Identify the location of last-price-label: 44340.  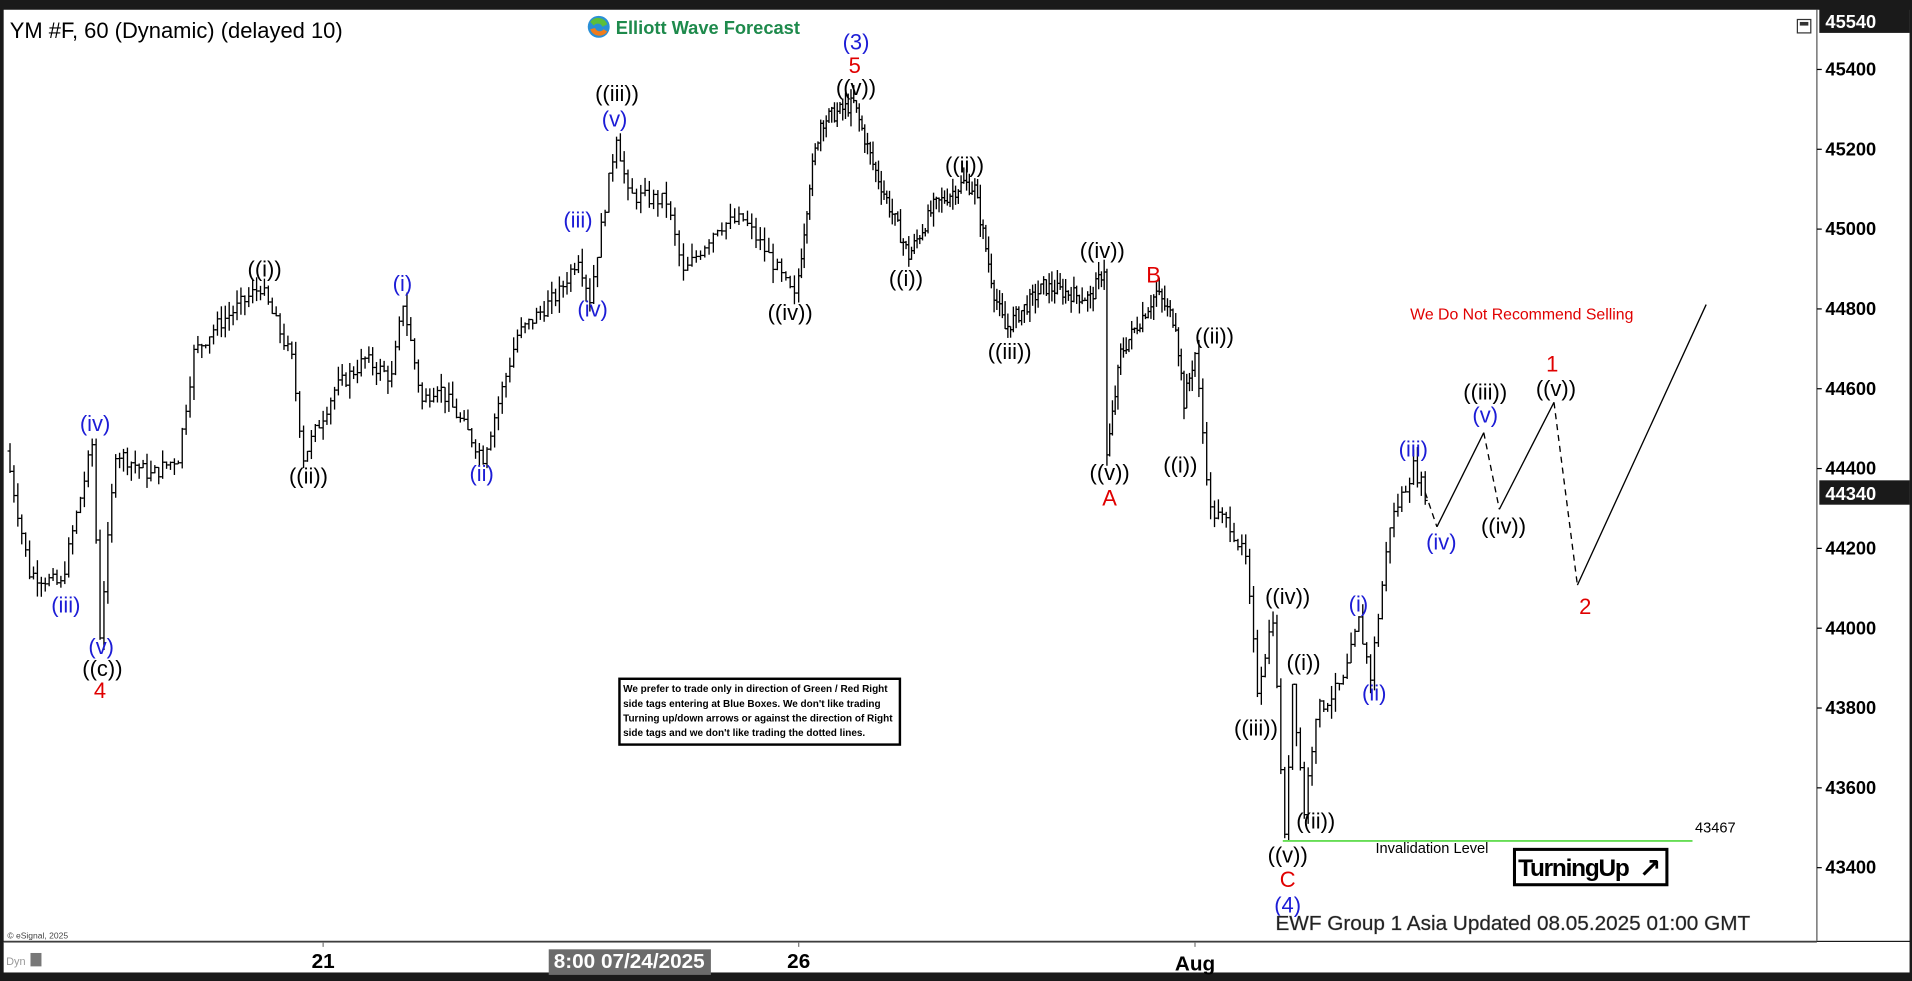
(1864, 492).